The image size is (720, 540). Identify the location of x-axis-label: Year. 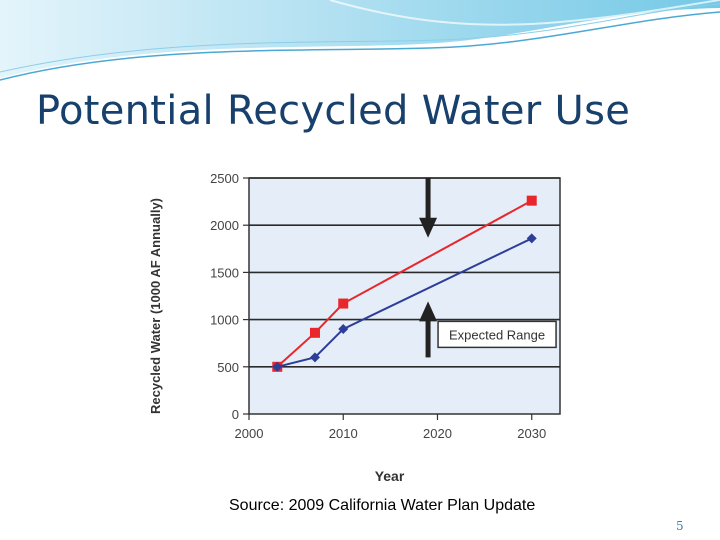
(390, 476).